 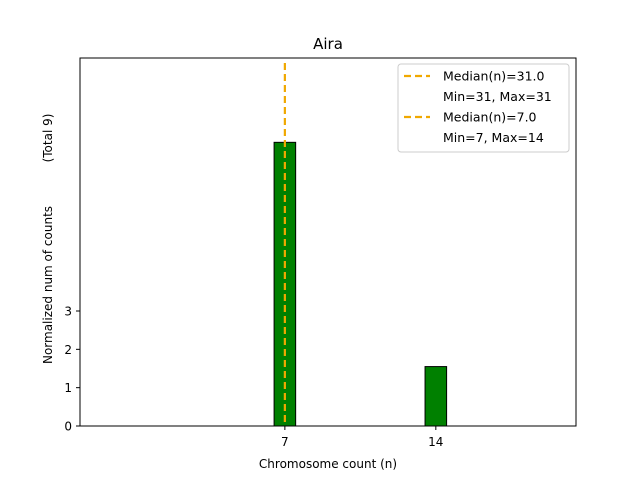 I want to click on legend-entry-label: Median(n)=7.0, so click(x=490, y=117).